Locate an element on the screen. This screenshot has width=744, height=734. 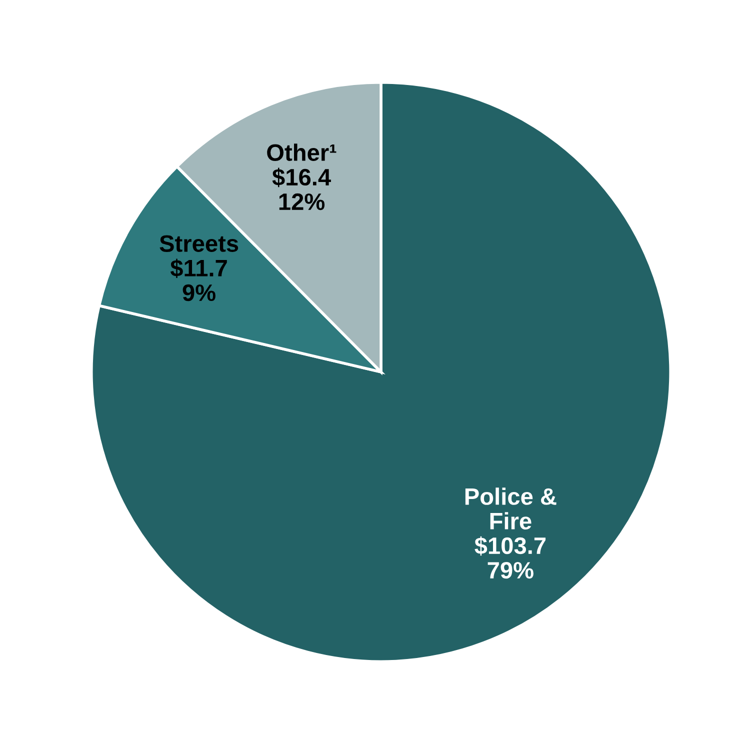
slice-label: Police & Fire is located at coordinates (510, 509).